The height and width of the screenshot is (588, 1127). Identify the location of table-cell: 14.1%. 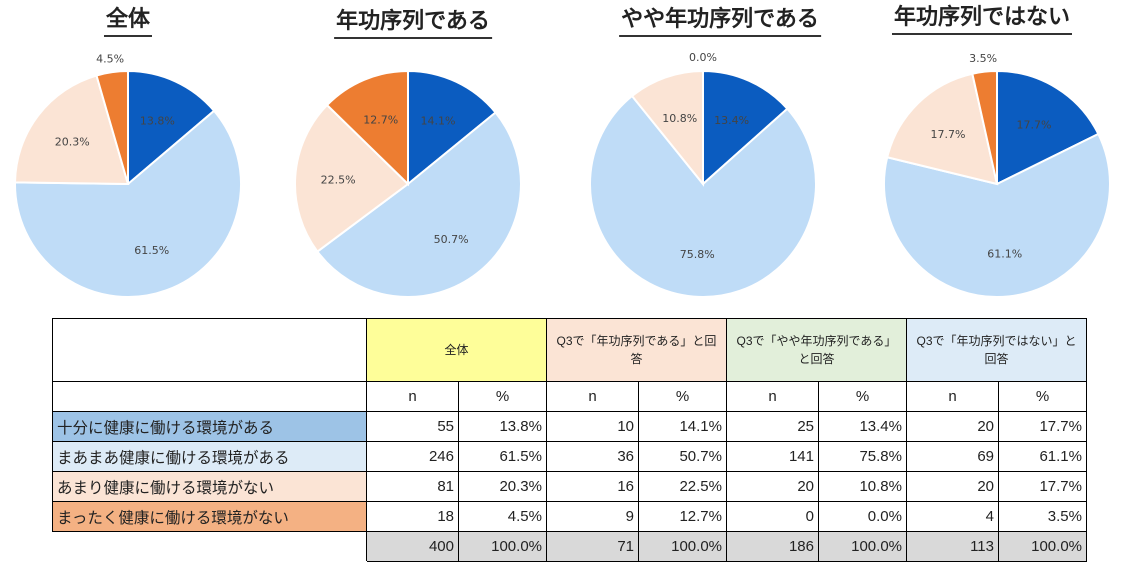
(682, 426).